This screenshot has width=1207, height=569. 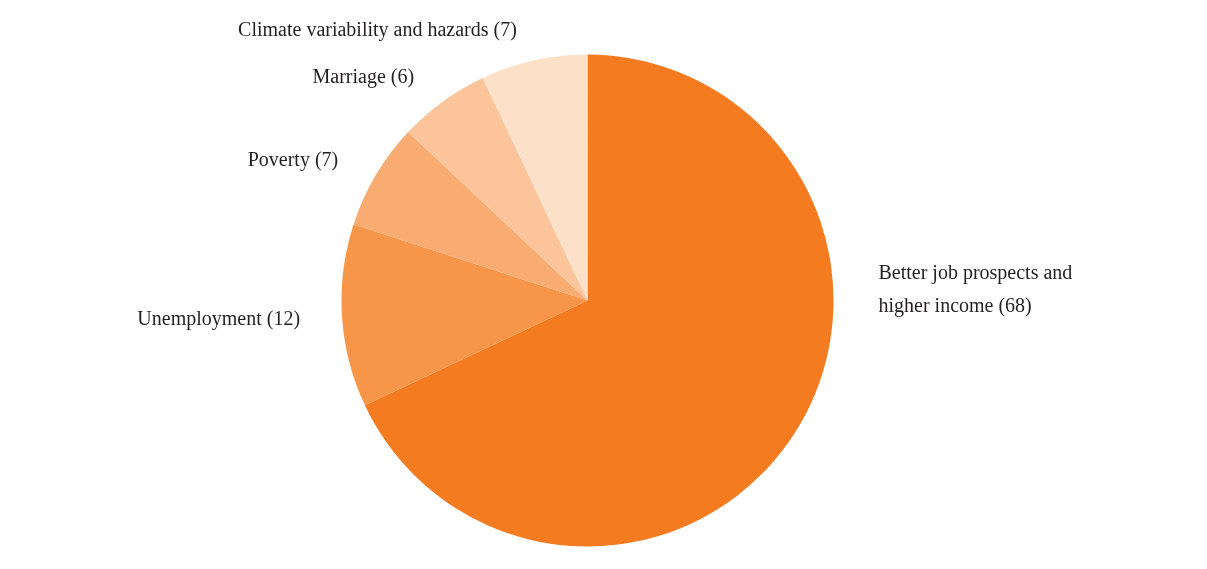 I want to click on slice-label: Marriage (6), so click(x=363, y=76).